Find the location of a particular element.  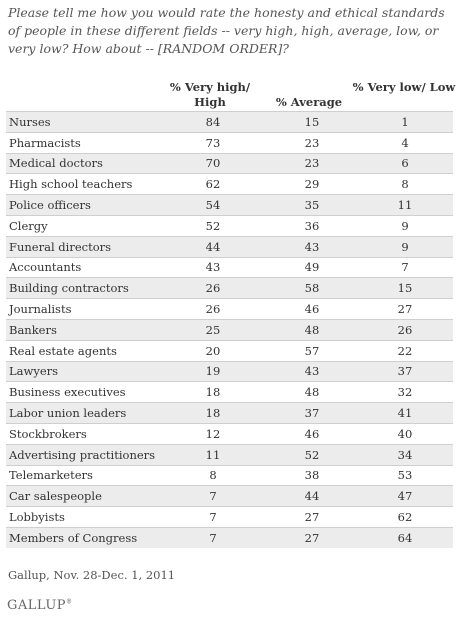

value-very-high-high: 44 is located at coordinates (213, 246).